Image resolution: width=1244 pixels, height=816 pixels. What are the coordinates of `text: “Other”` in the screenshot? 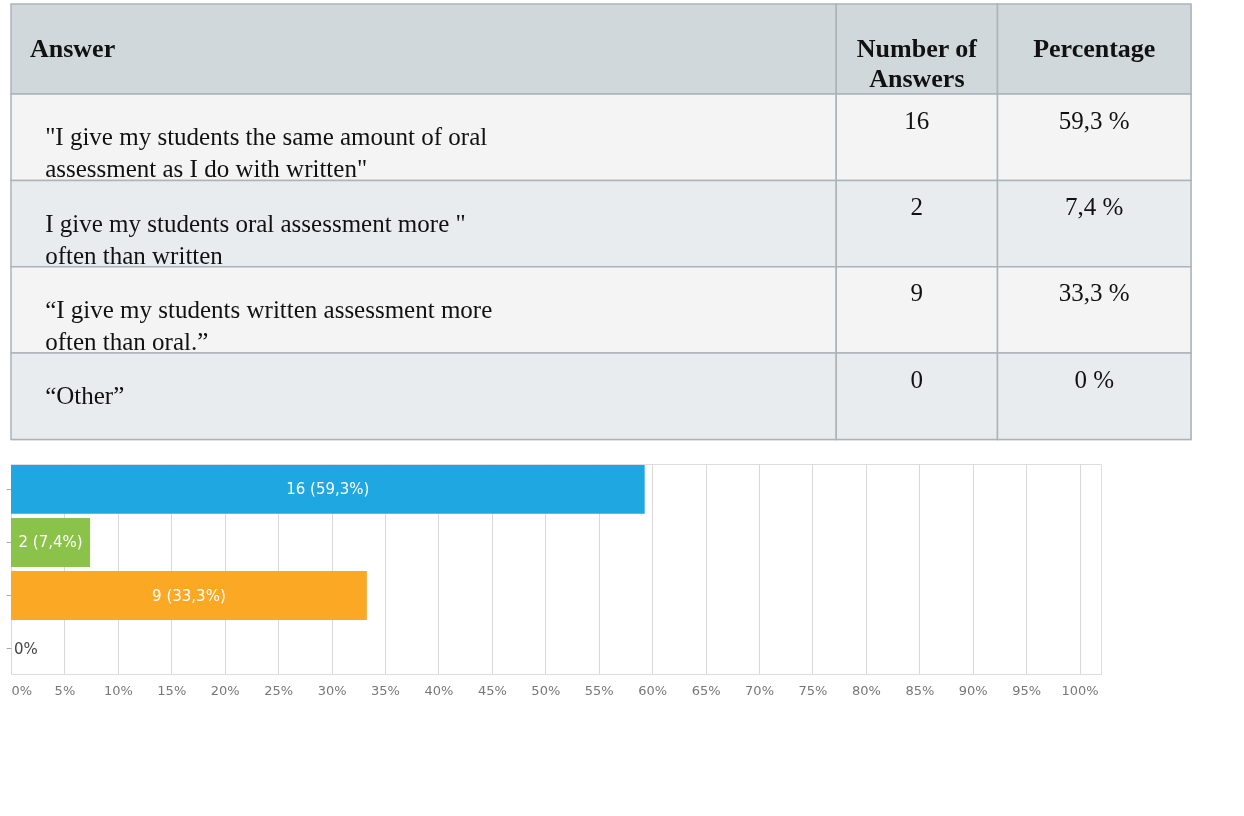 It's located at (85, 396).